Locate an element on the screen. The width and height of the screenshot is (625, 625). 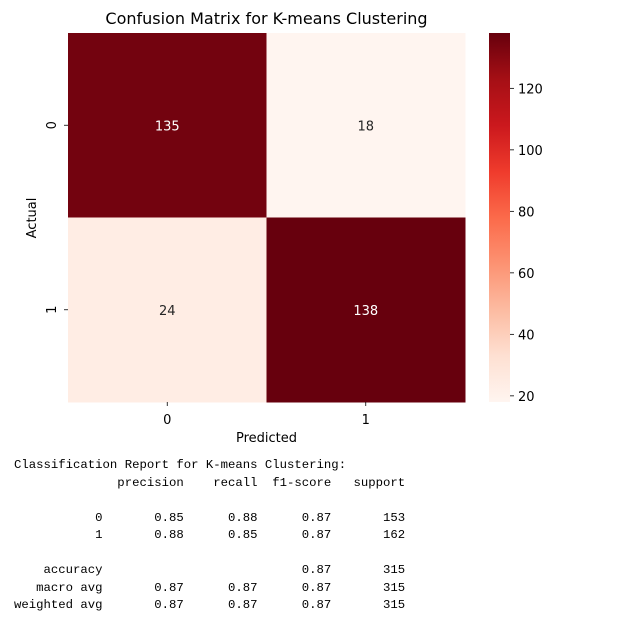
colorbar-tick-label: 40 is located at coordinates (526, 335).